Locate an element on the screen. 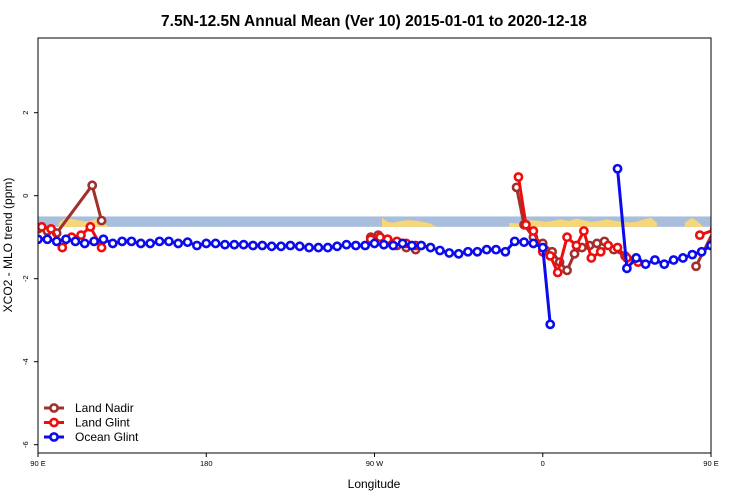  x-tick-label: 90 E is located at coordinates (710, 463).